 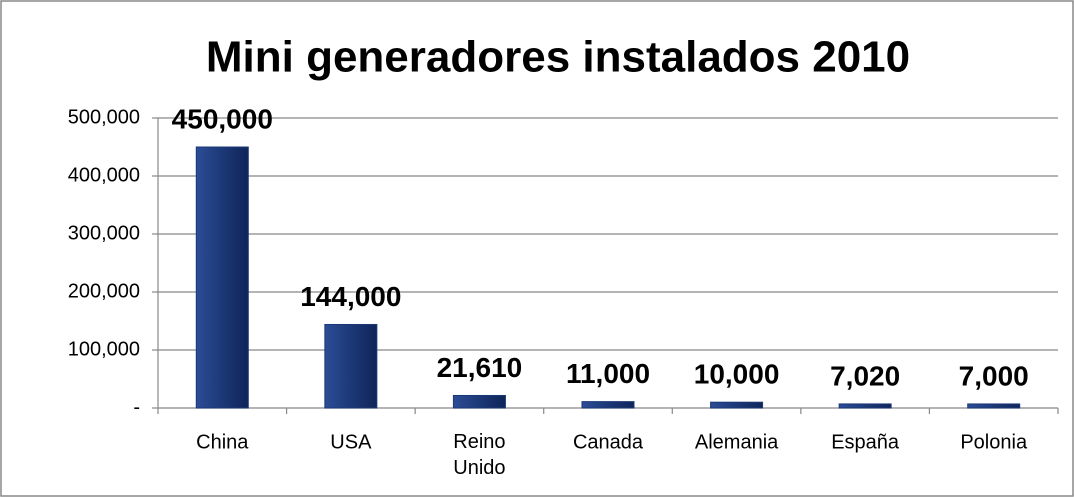 What do you see at coordinates (865, 442) in the screenshot?
I see `x-tick-label: España` at bounding box center [865, 442].